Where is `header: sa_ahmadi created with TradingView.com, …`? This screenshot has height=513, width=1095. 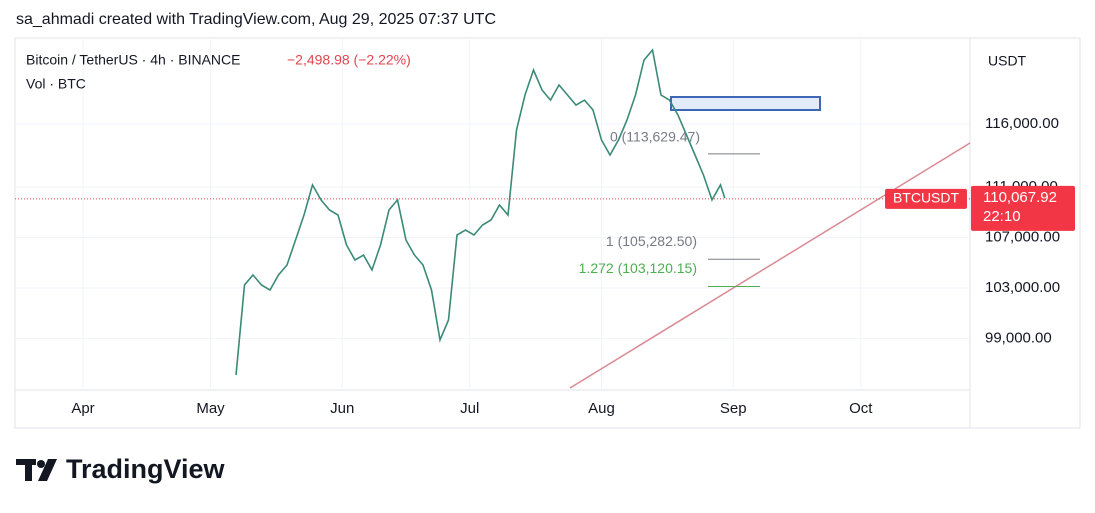 header: sa_ahmadi created with TradingView.com, … is located at coordinates (256, 19).